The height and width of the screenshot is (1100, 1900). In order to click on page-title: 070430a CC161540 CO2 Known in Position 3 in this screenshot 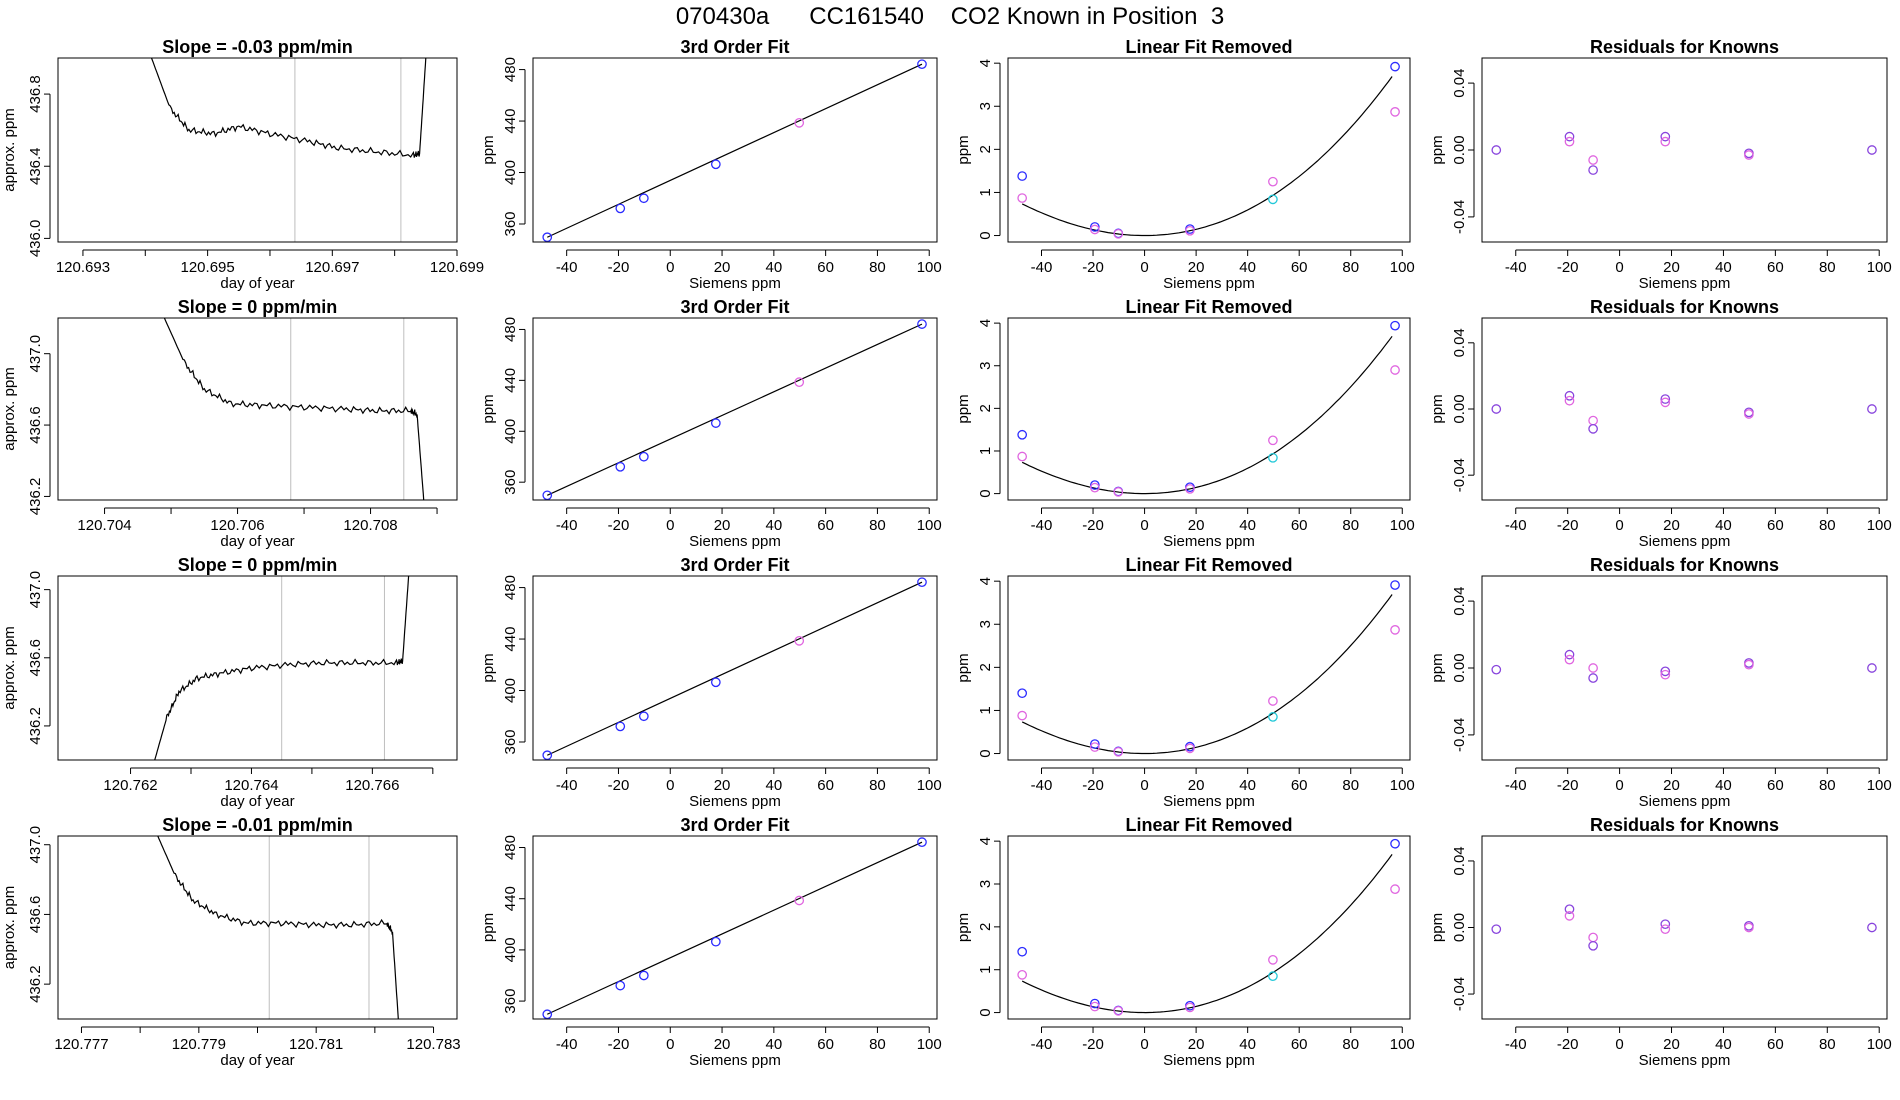, I will do `click(950, 16)`.